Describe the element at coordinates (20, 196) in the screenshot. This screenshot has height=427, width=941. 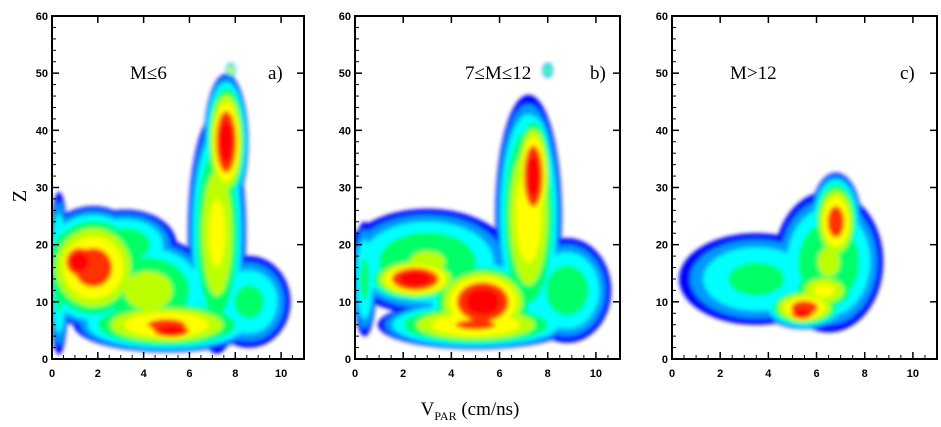
I see `y-axis-label: Z` at that location.